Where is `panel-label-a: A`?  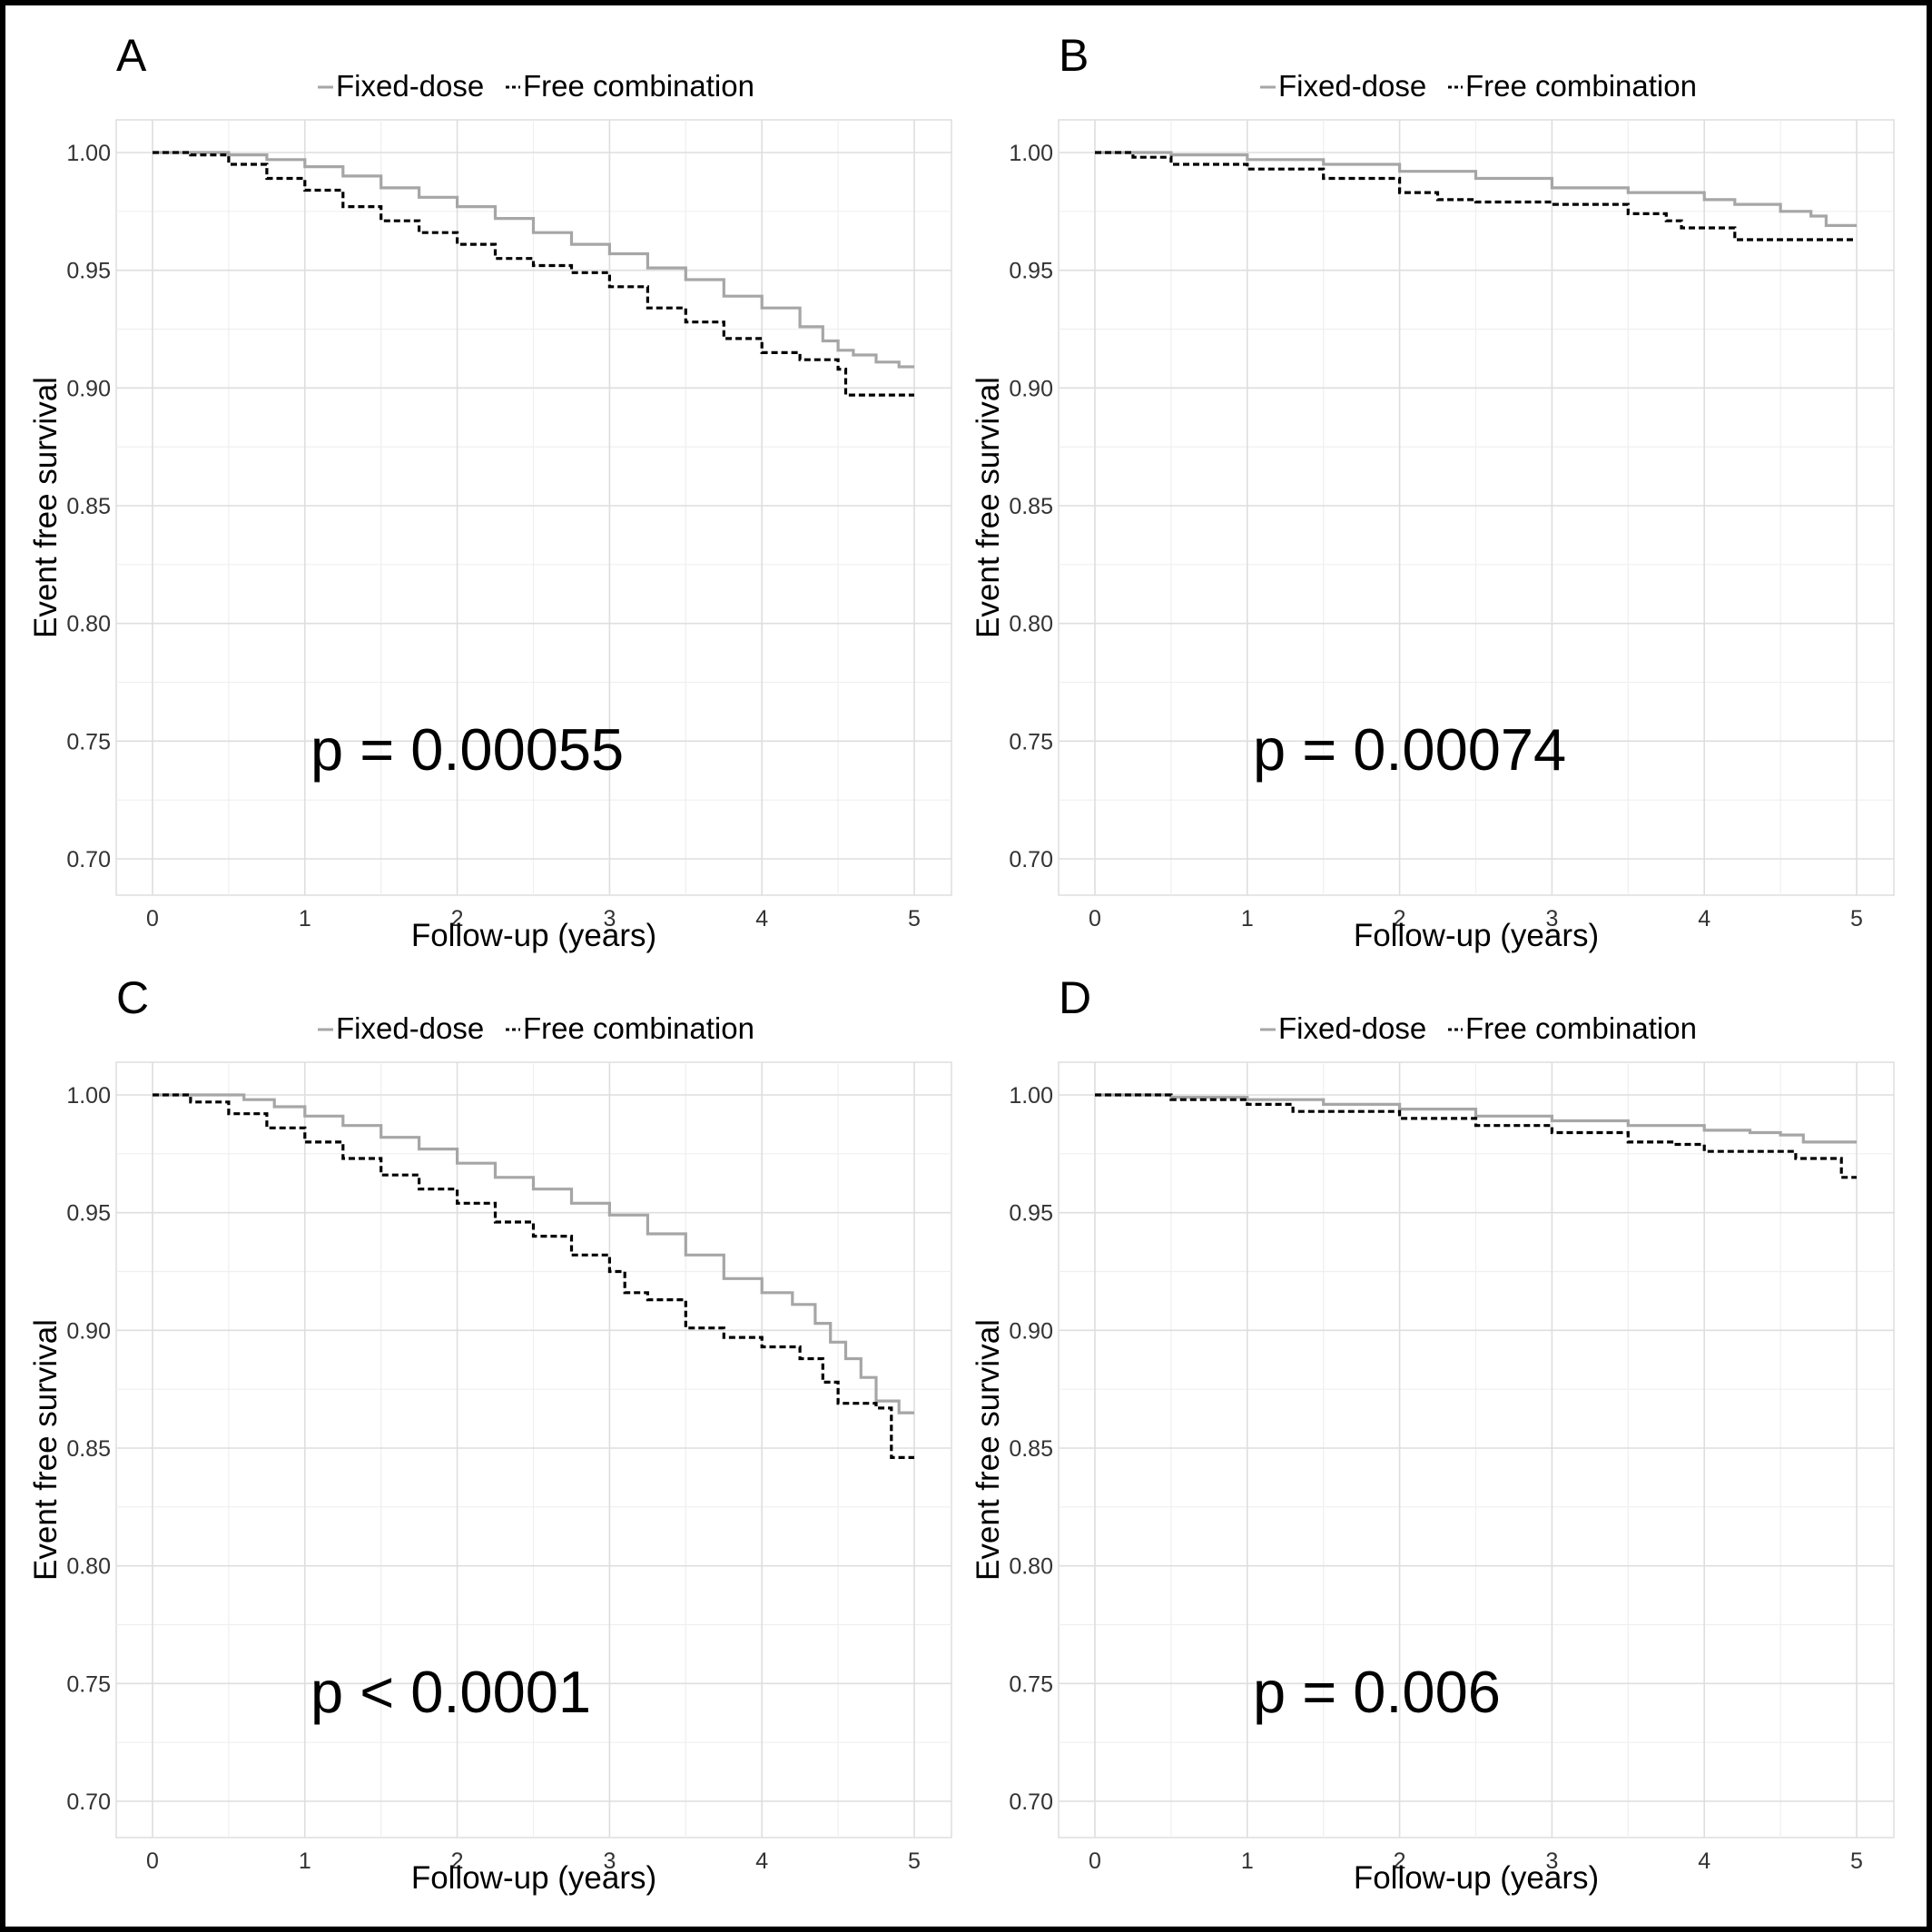 panel-label-a: A is located at coordinates (132, 55).